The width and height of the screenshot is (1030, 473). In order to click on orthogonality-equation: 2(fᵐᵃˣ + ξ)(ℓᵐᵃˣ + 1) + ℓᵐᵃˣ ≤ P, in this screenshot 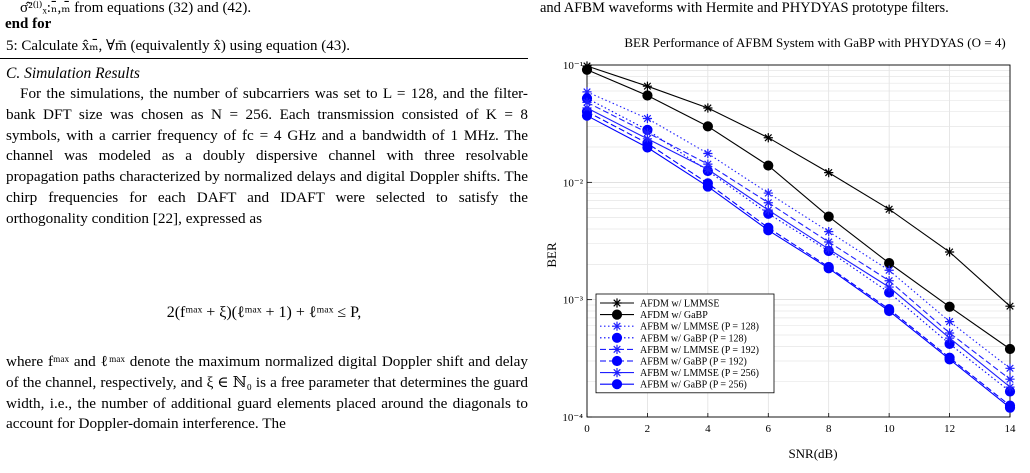, I will do `click(264, 312)`.